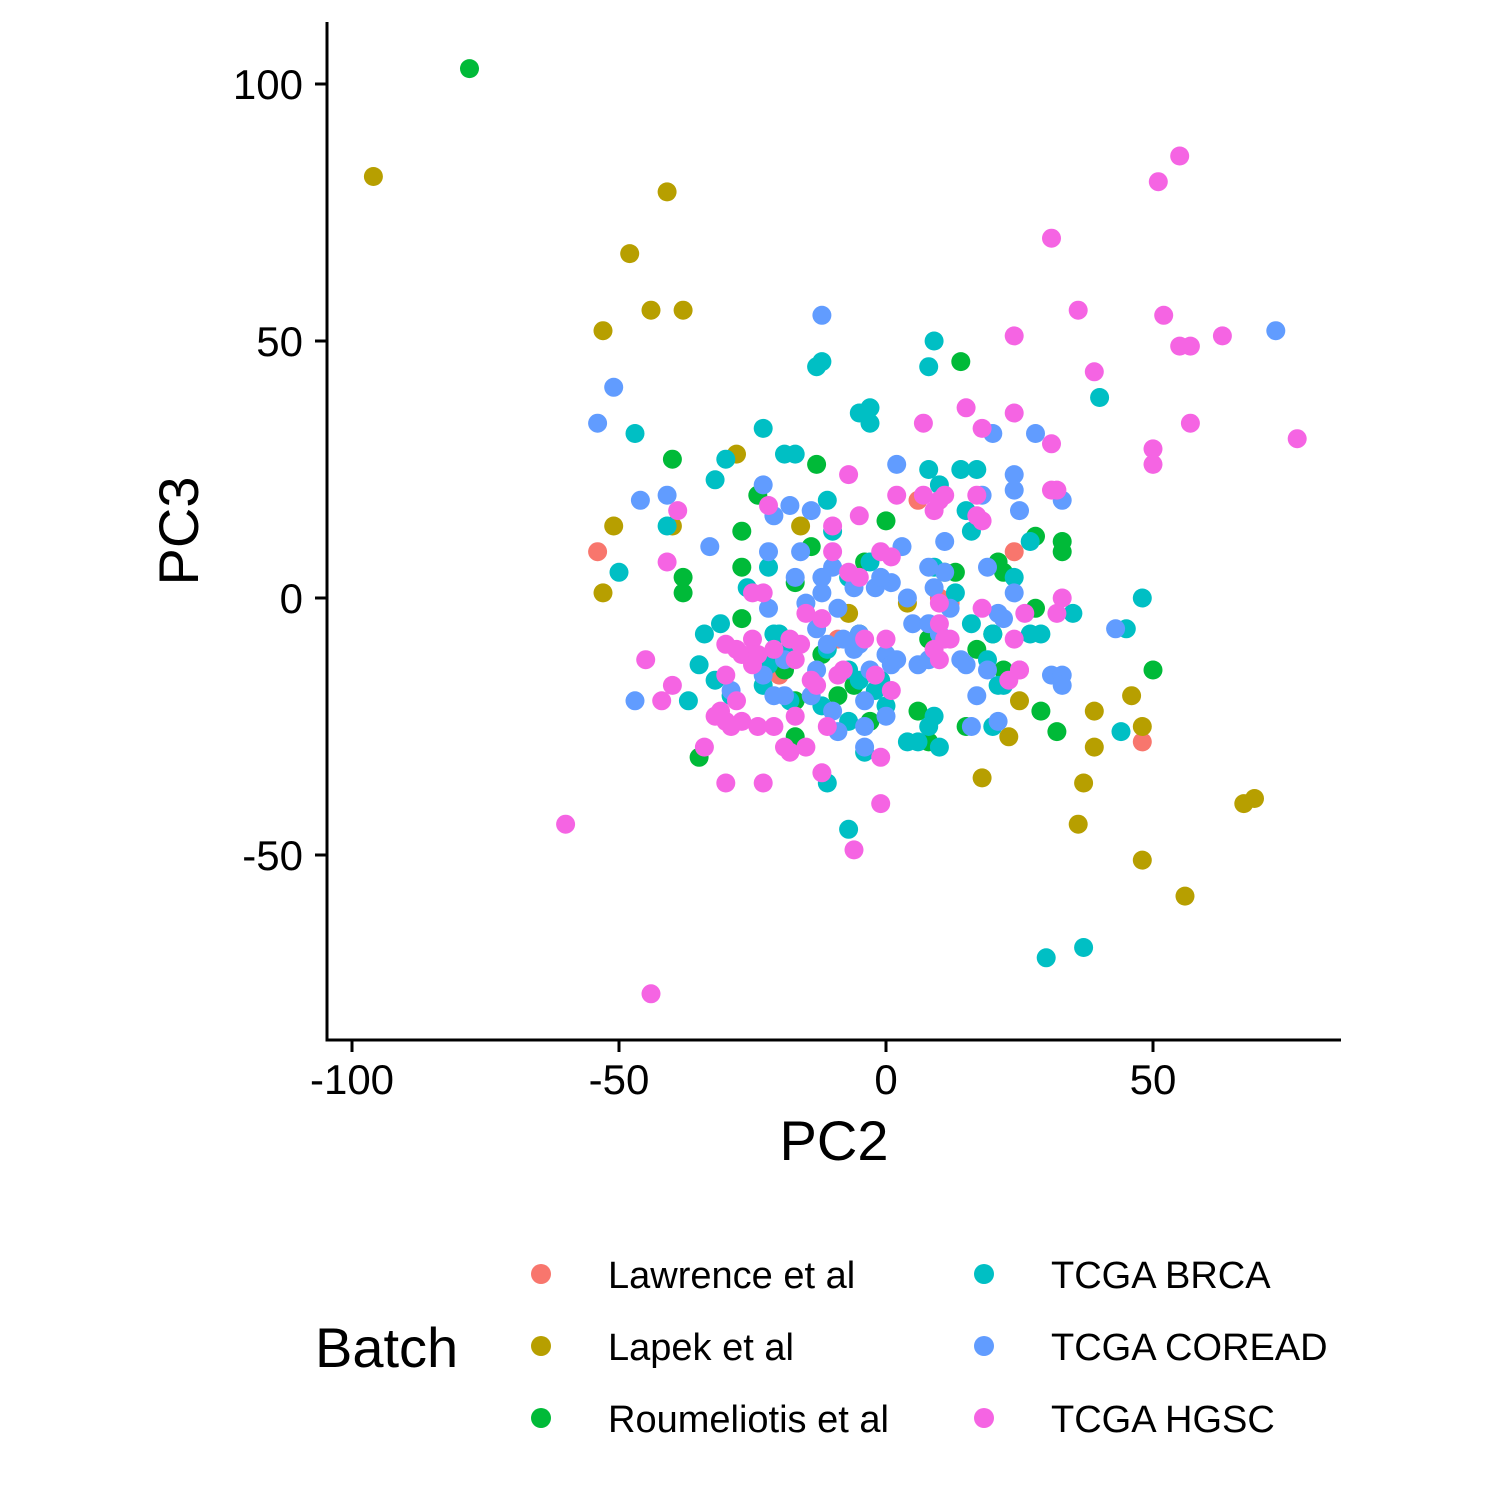 The image size is (1500, 1500). Describe the element at coordinates (885, 1079) in the screenshot. I see `x-tick-label: 0` at that location.